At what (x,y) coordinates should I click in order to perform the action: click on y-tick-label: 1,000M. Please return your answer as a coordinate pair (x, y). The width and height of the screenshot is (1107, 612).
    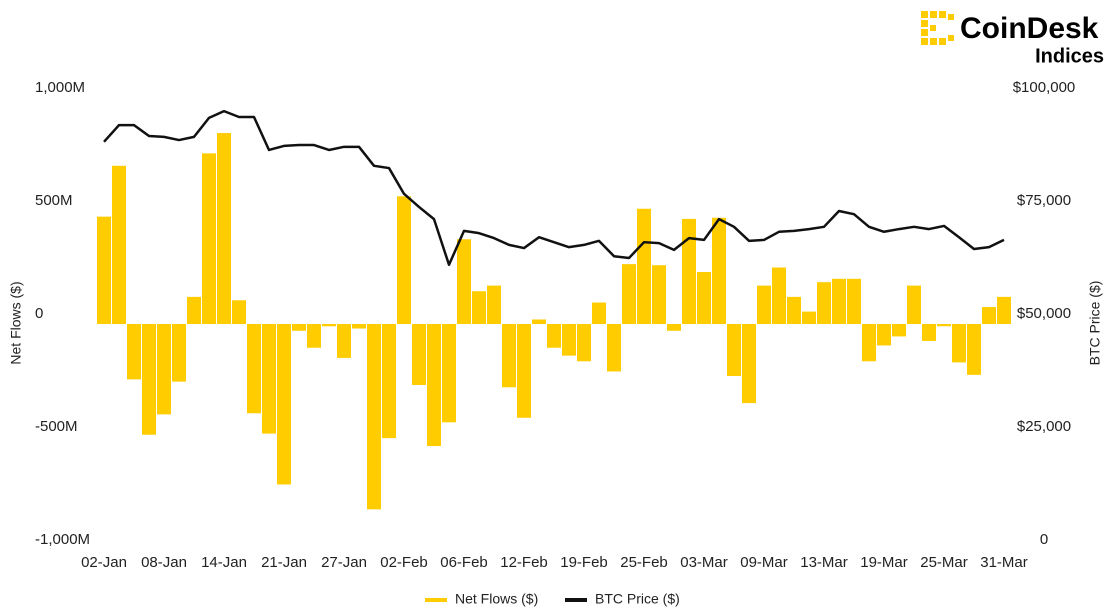
    Looking at the image, I should click on (60, 87).